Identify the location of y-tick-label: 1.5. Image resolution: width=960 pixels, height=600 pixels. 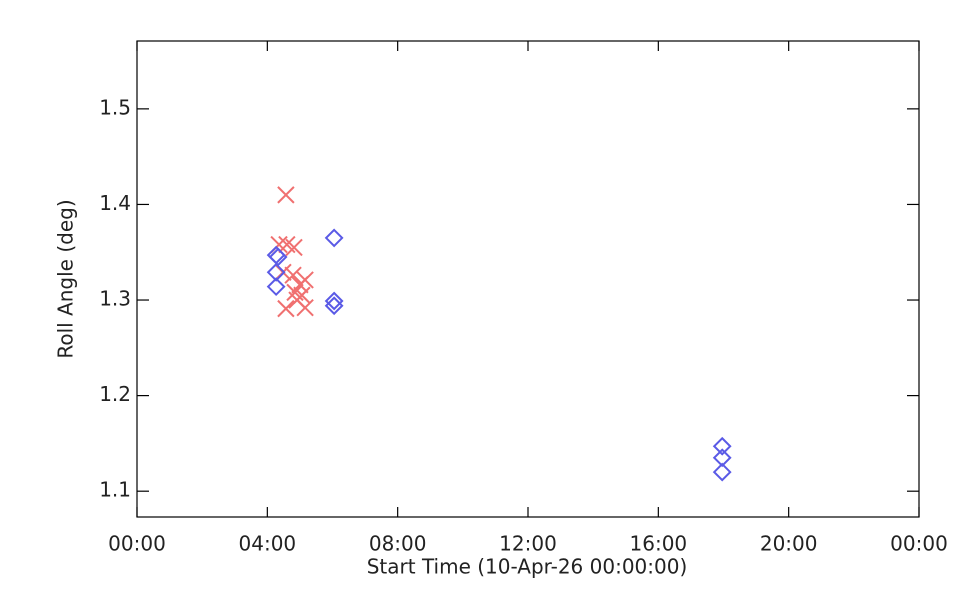
(115, 107).